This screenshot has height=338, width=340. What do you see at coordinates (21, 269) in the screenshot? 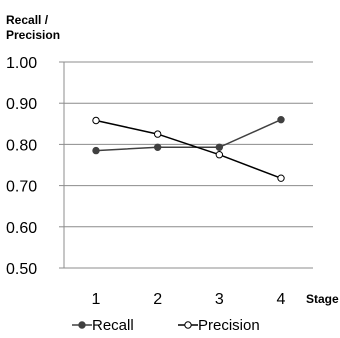
I see `y-tick-label: 0.50` at bounding box center [21, 269].